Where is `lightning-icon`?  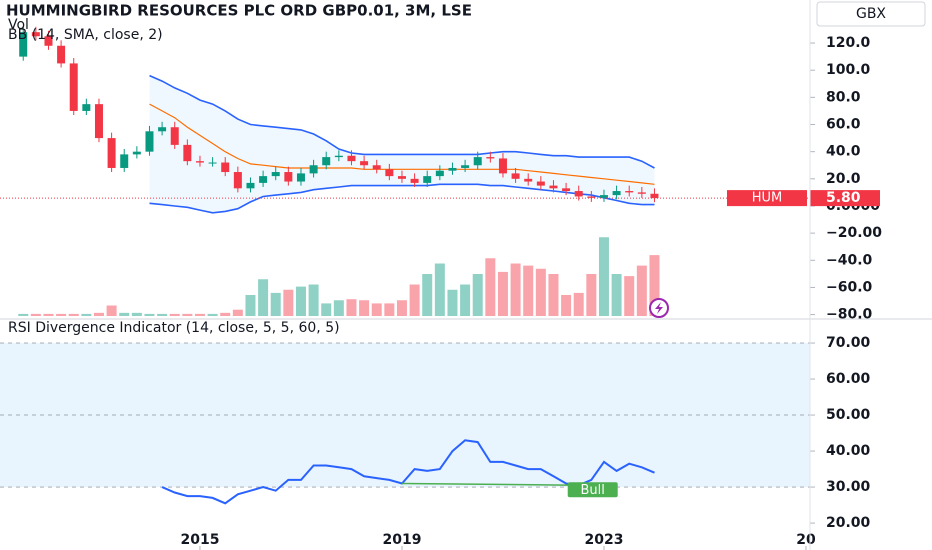
lightning-icon is located at coordinates (659, 308).